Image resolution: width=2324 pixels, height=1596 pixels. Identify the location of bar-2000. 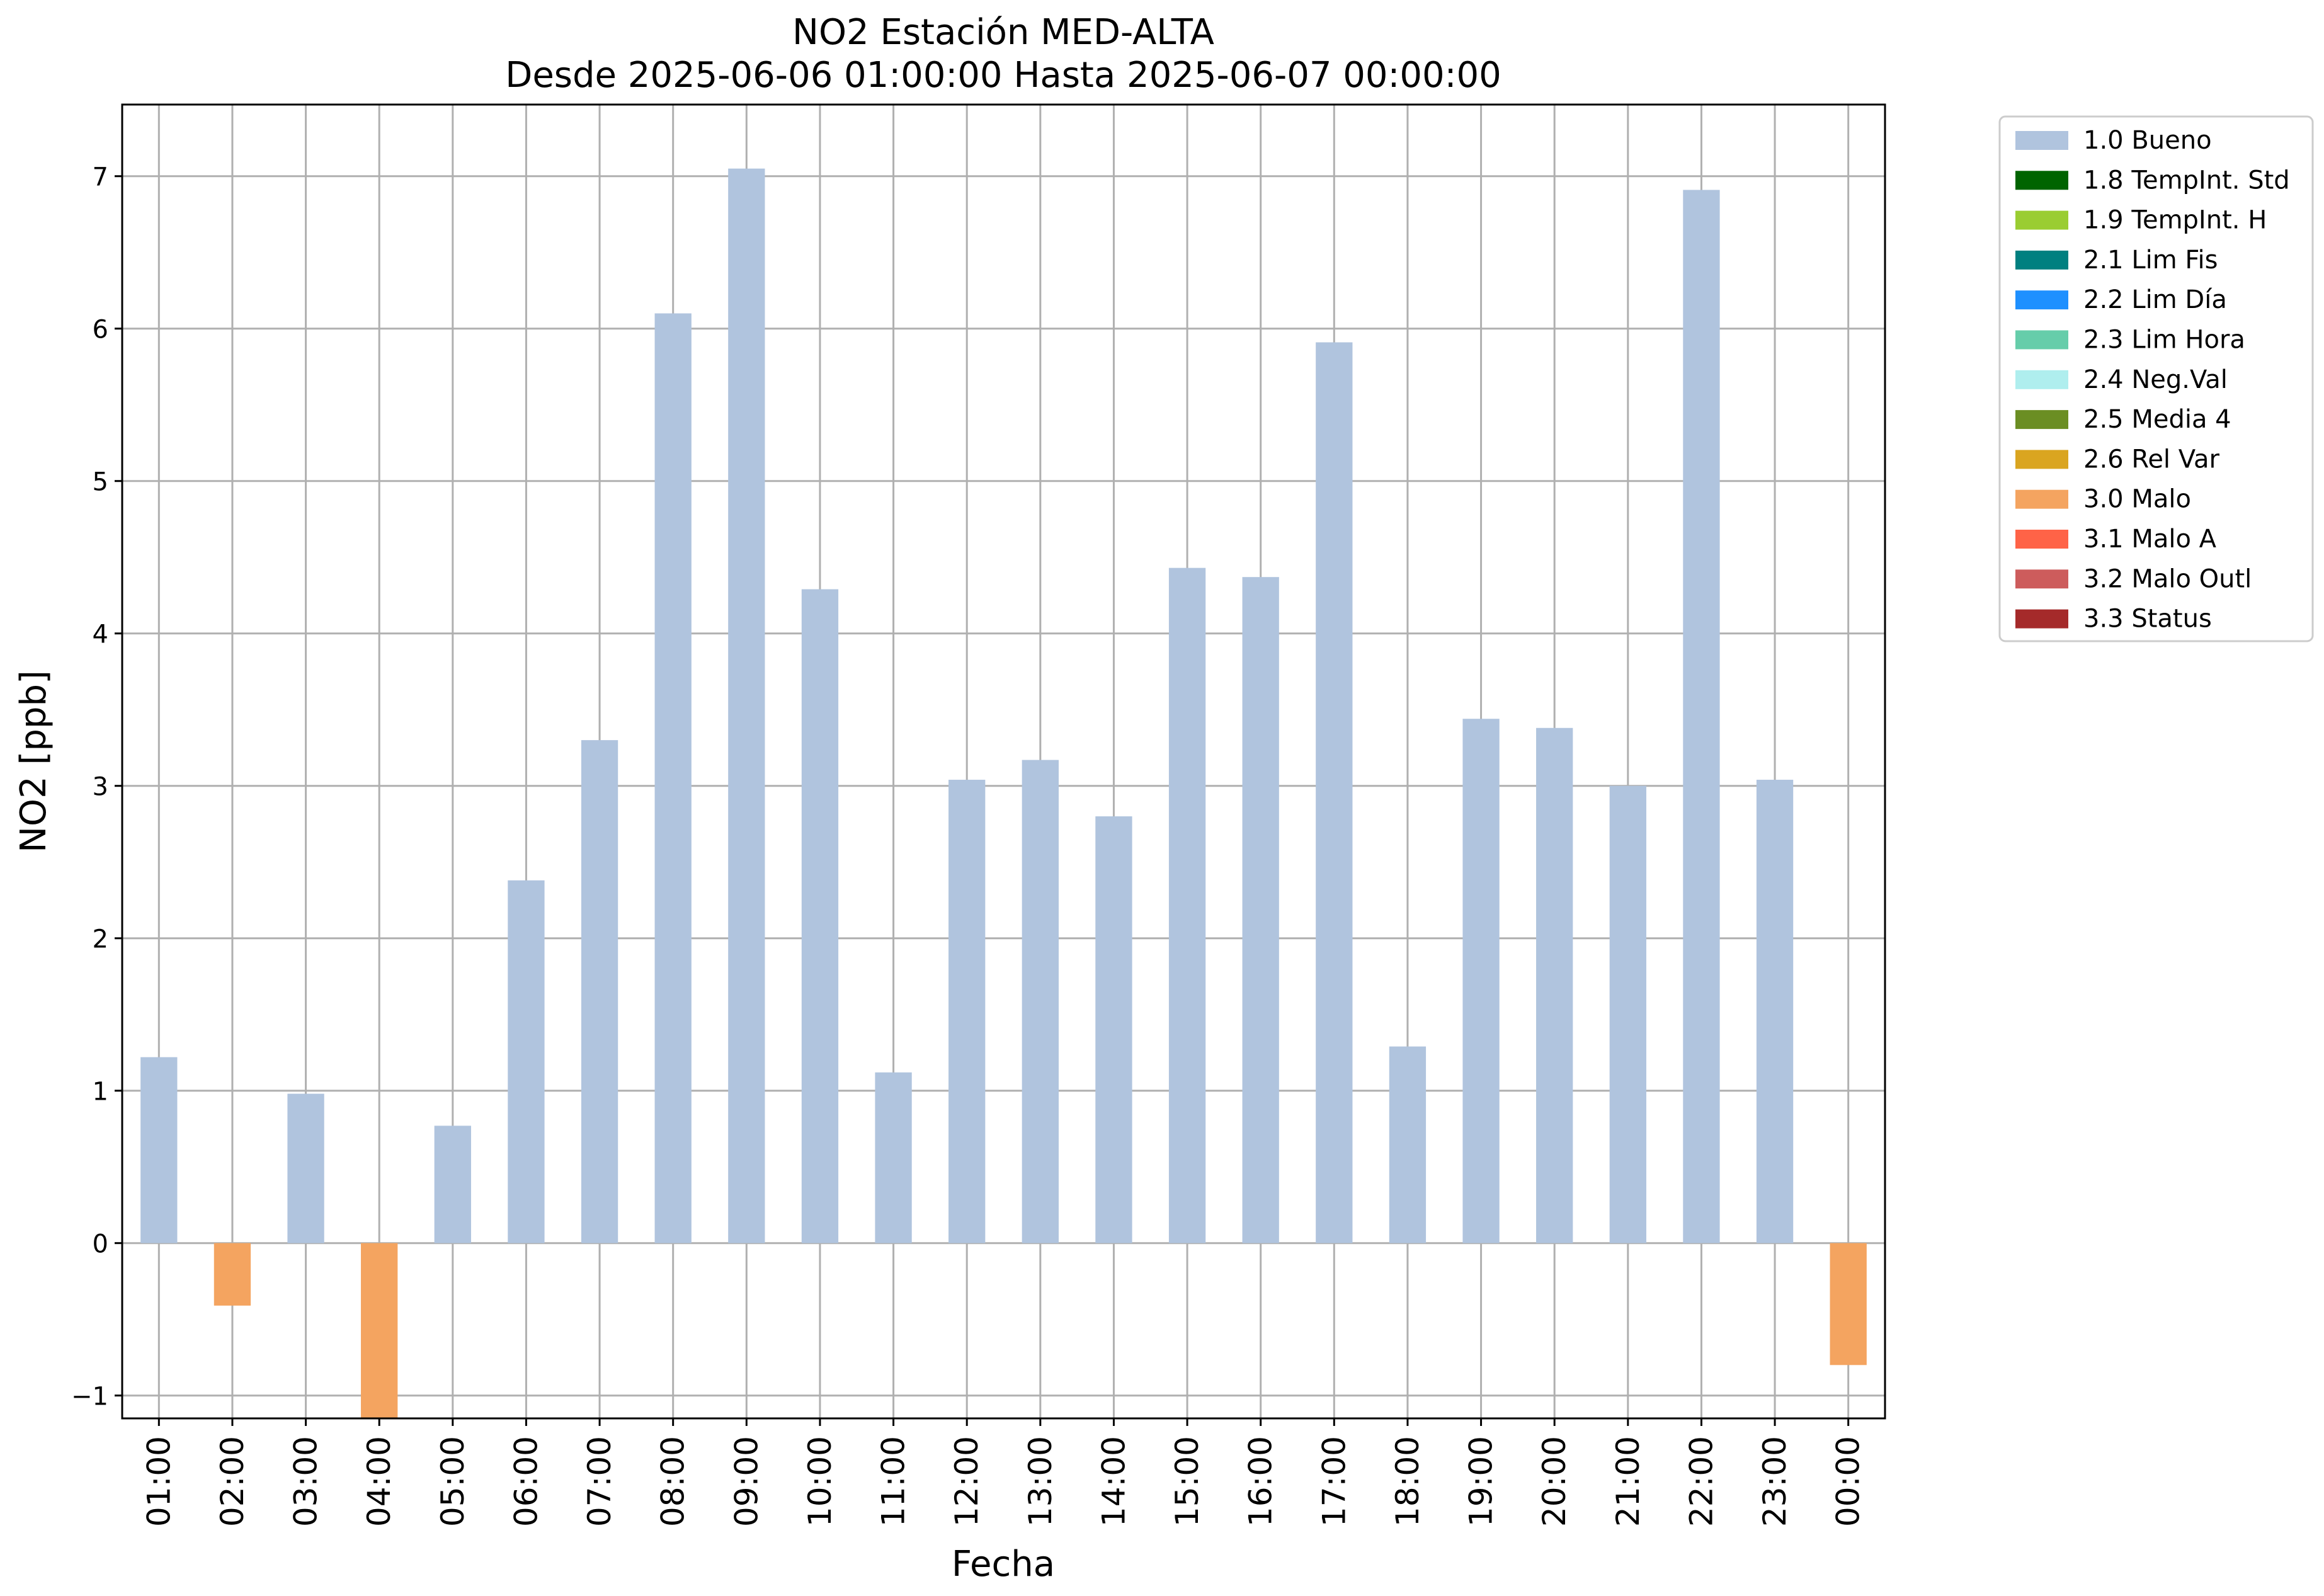
(1555, 985).